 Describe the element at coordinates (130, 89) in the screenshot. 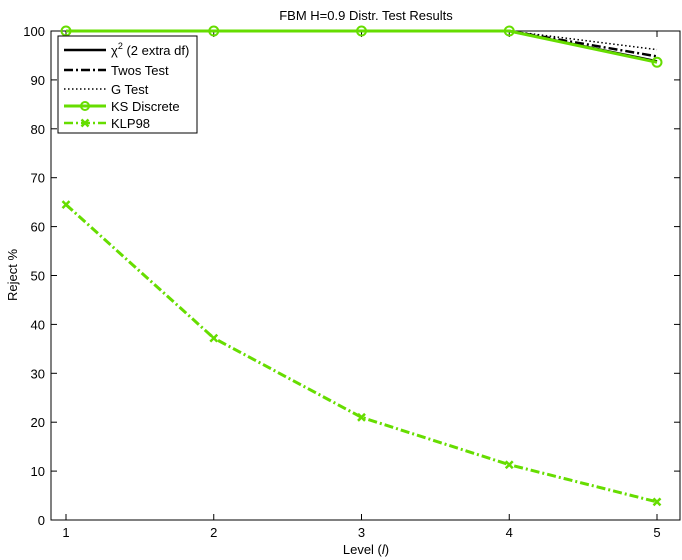

I see `legend-label-g-test: G Test` at that location.